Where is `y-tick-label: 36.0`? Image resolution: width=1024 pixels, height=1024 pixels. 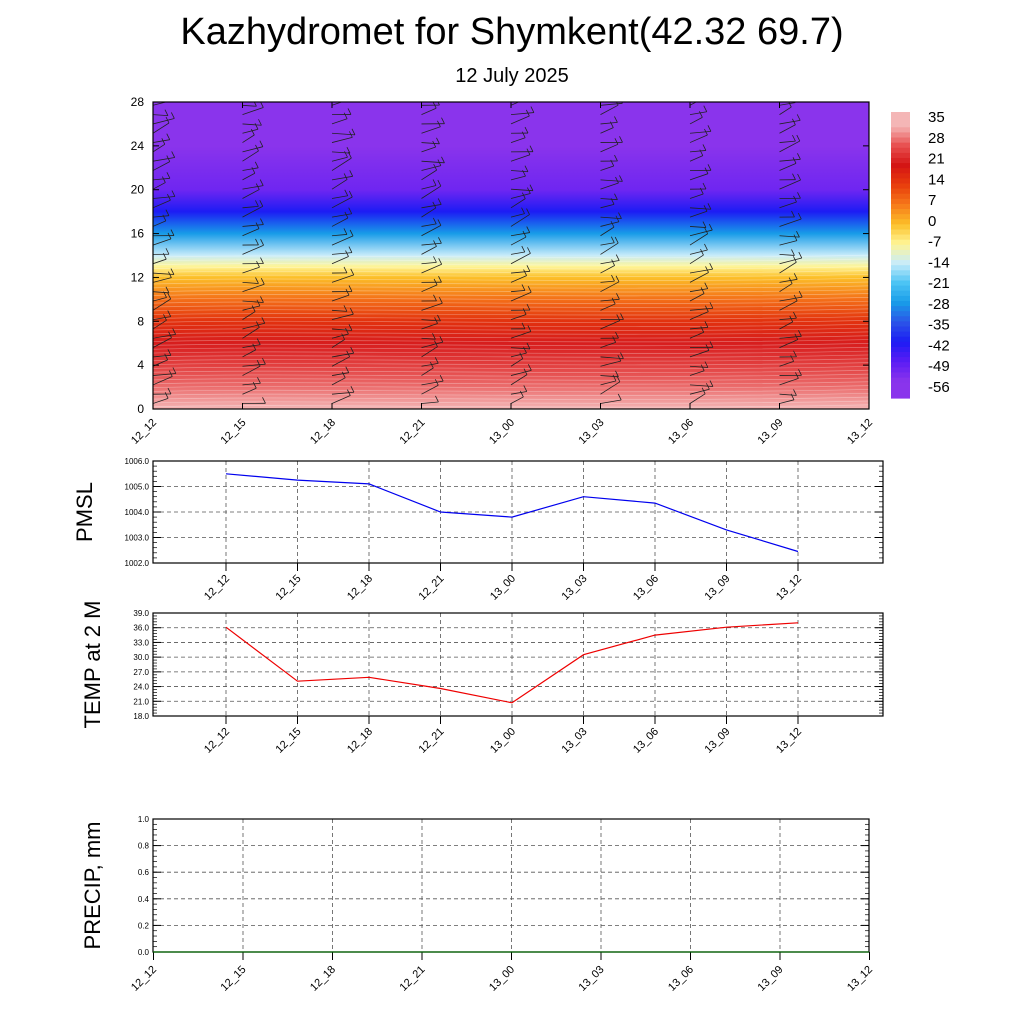
y-tick-label: 36.0 is located at coordinates (141, 628).